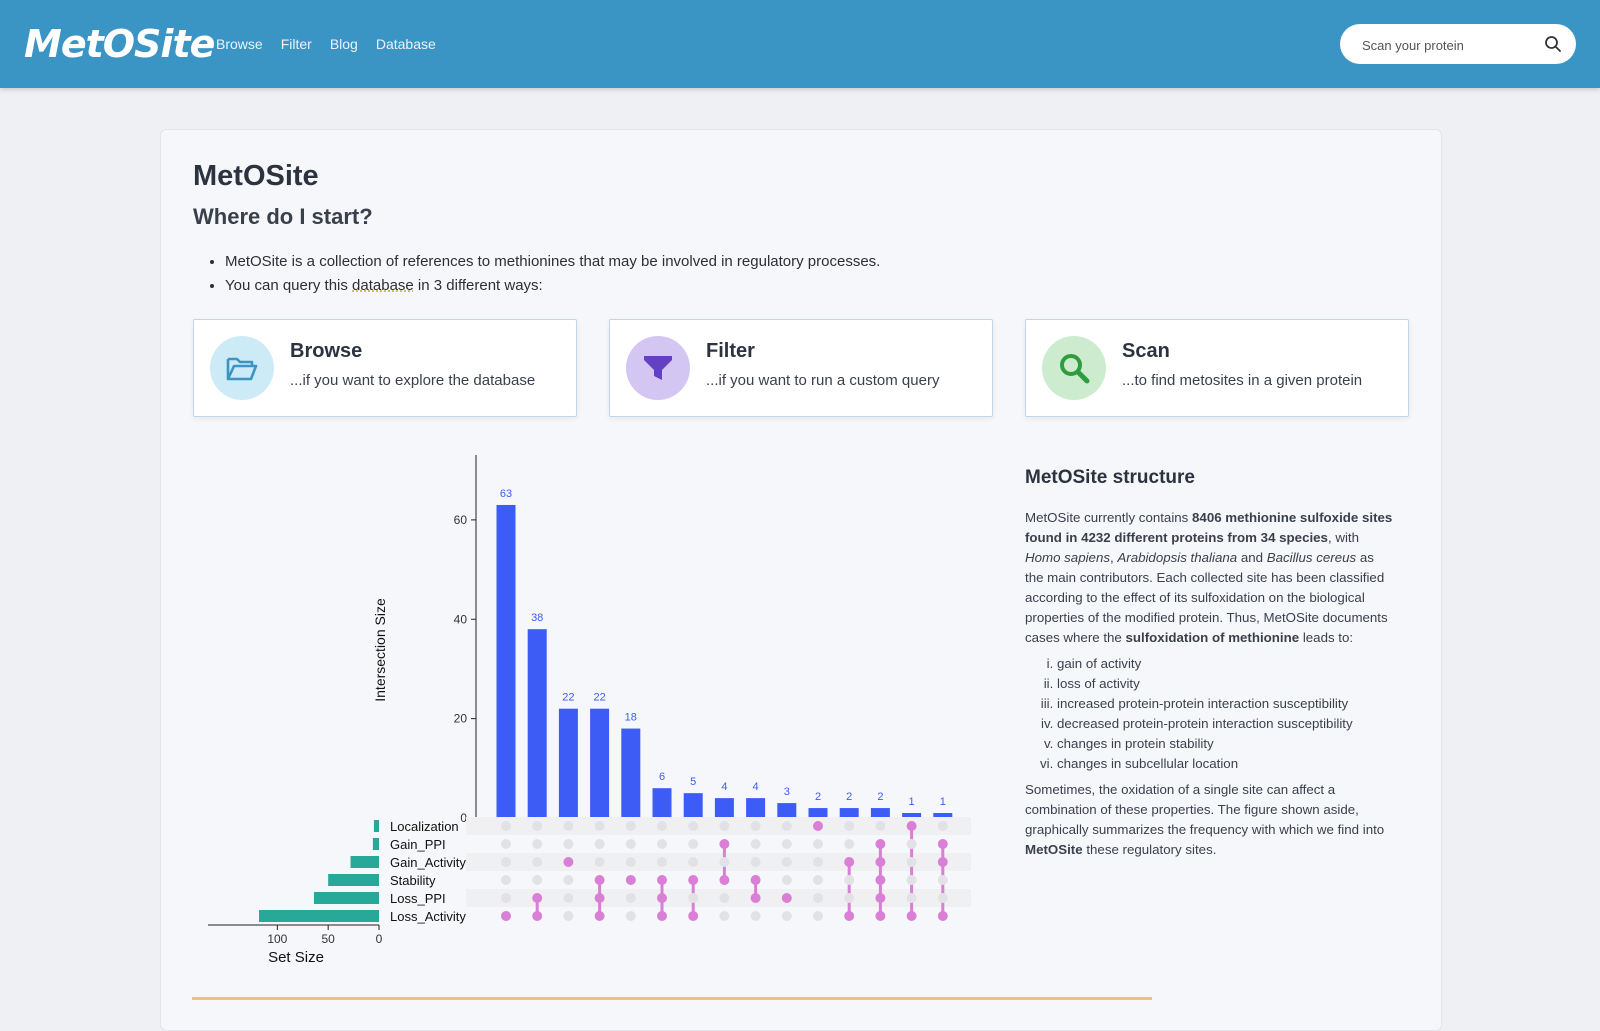 The image size is (1600, 1031). Describe the element at coordinates (1074, 368) in the screenshot. I see `scan-icon-circle` at that location.